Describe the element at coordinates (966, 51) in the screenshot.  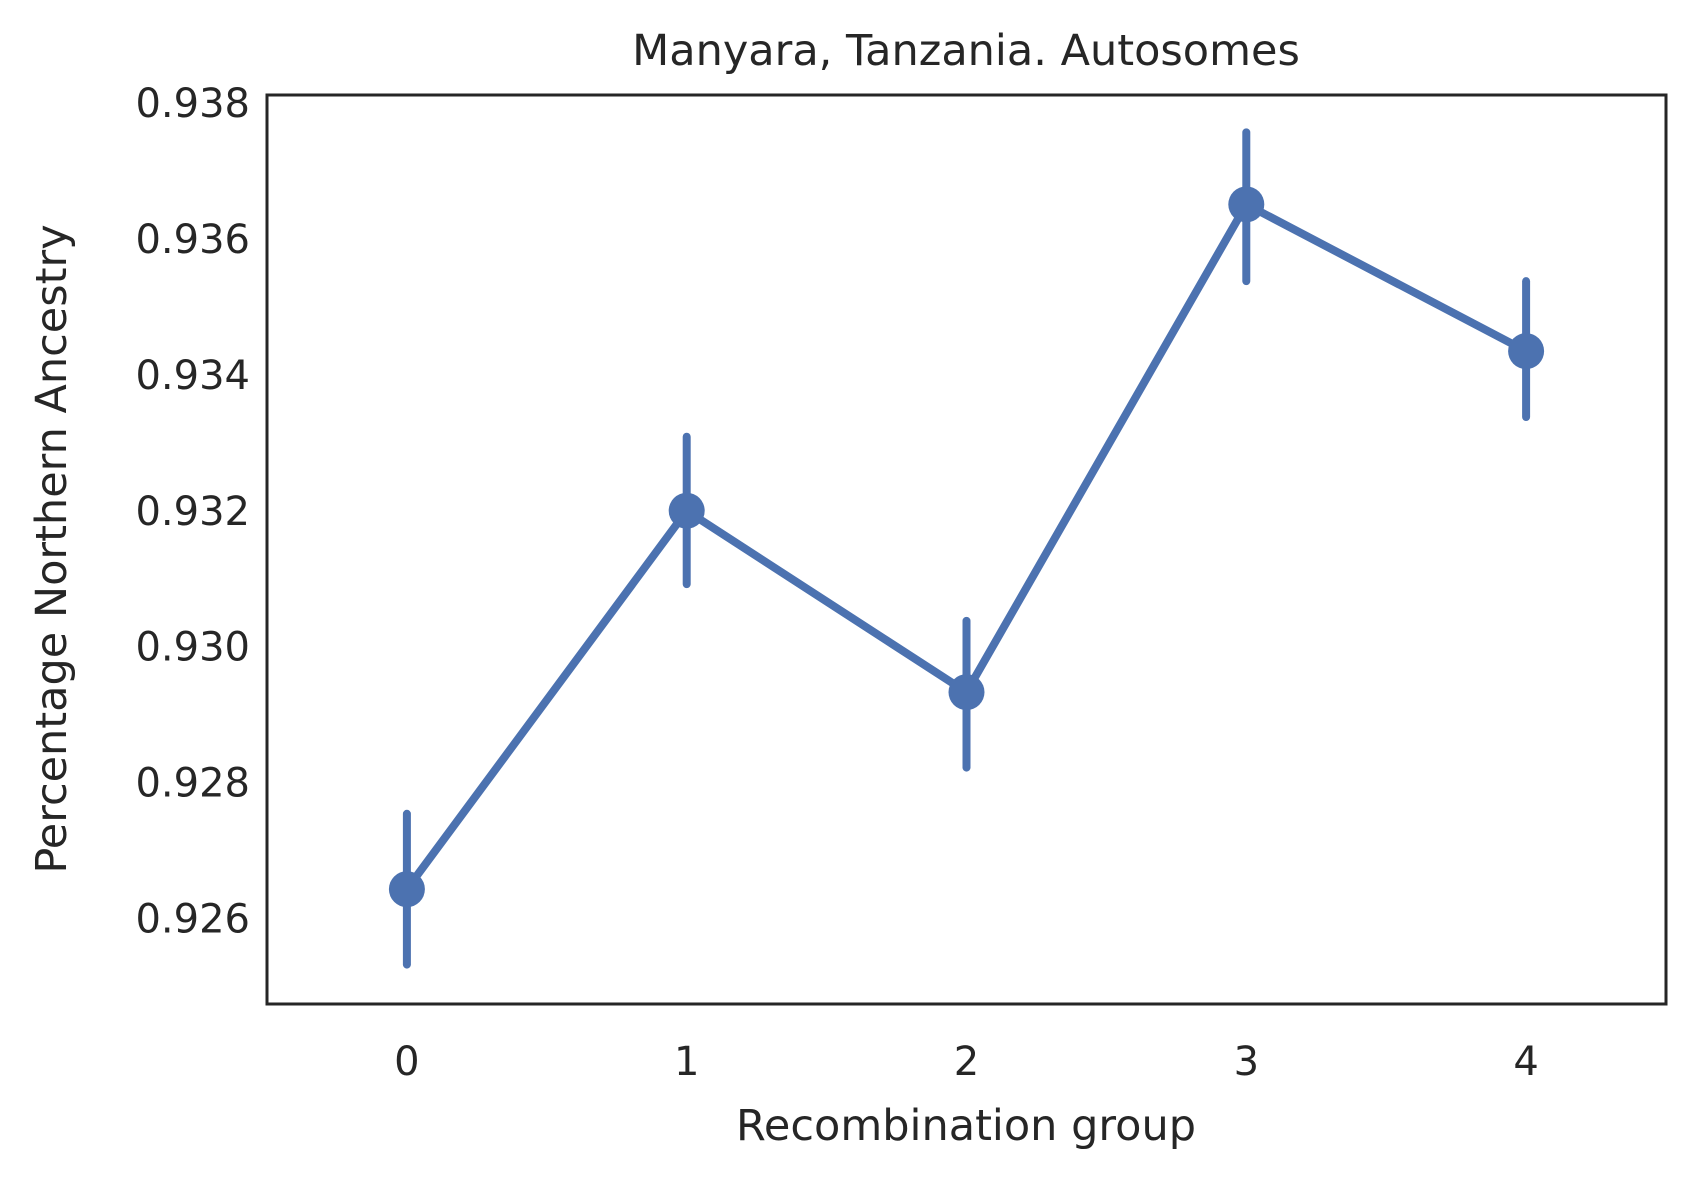
I see `chart-title: Manyara, Tanzania. Autosomes` at that location.